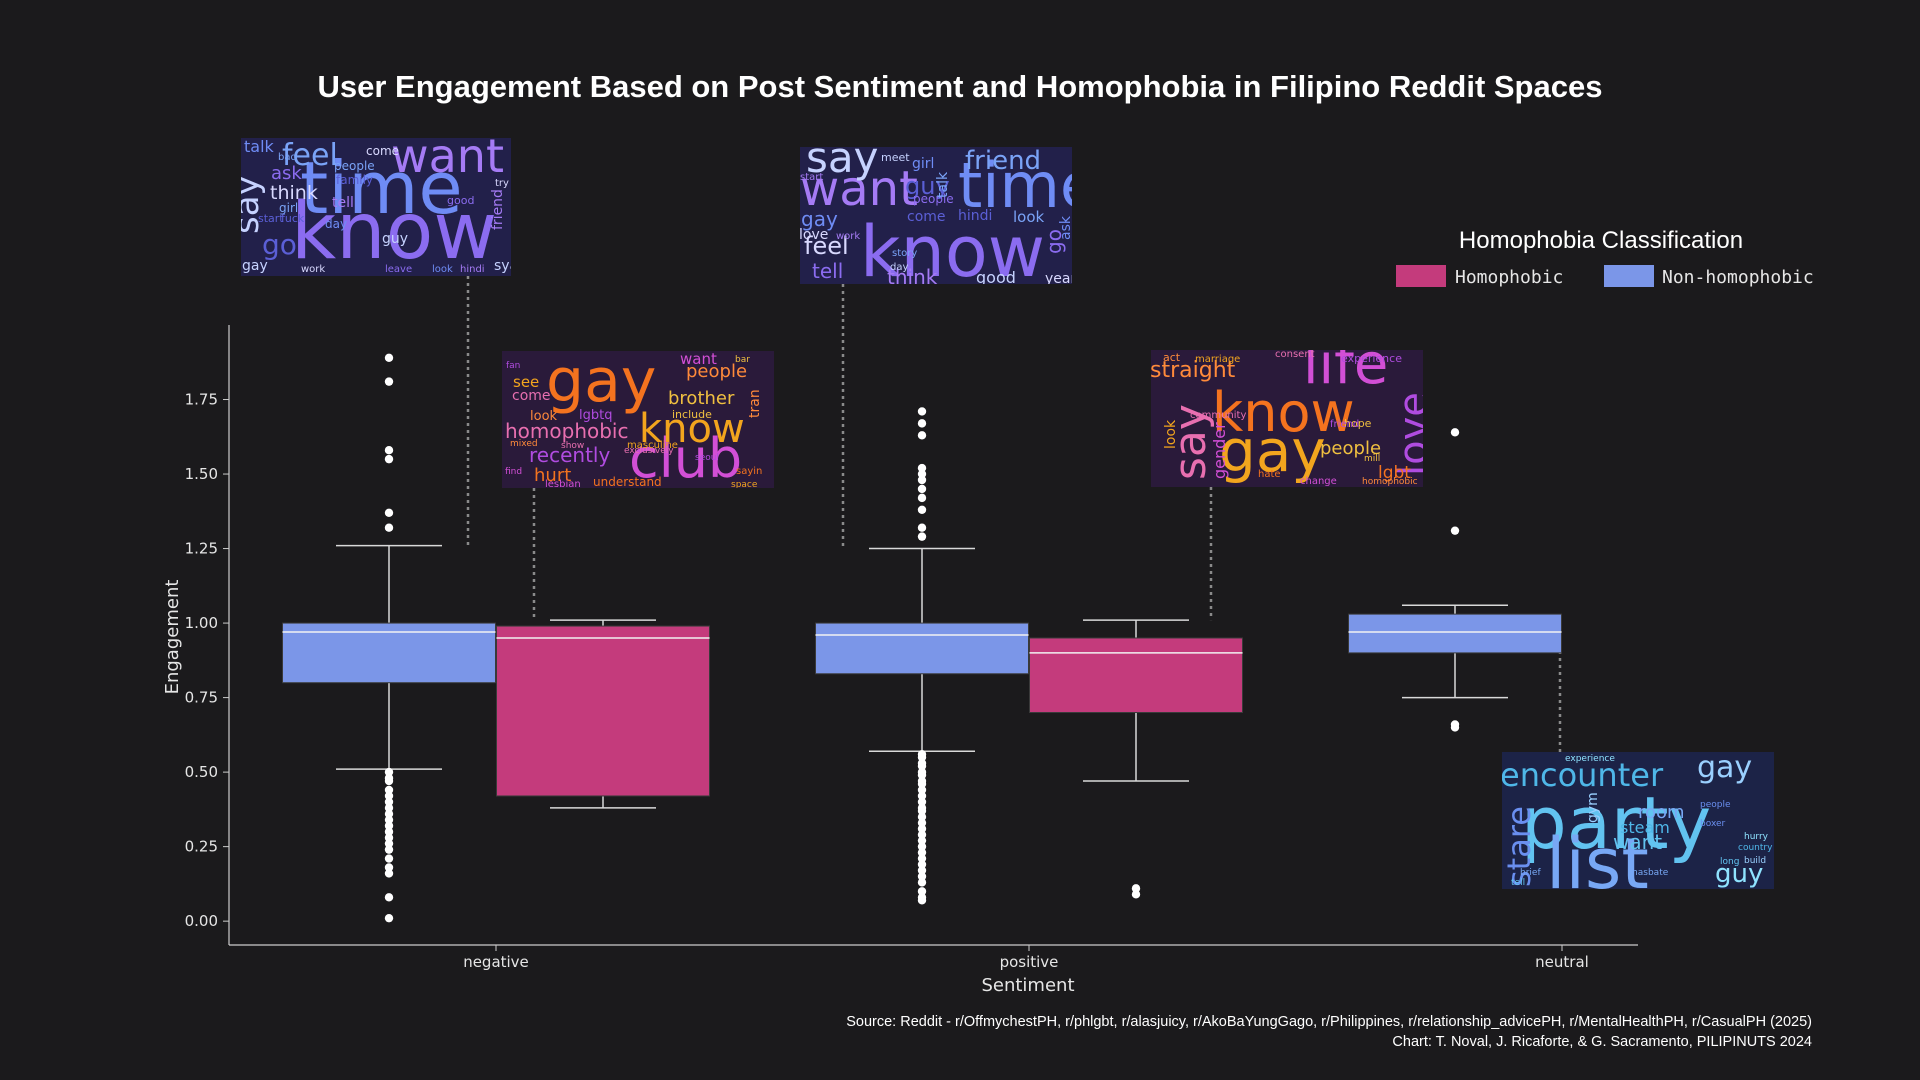 Image resolution: width=1920 pixels, height=1080 pixels. I want to click on y-tick-label: 0.75, so click(201, 698).